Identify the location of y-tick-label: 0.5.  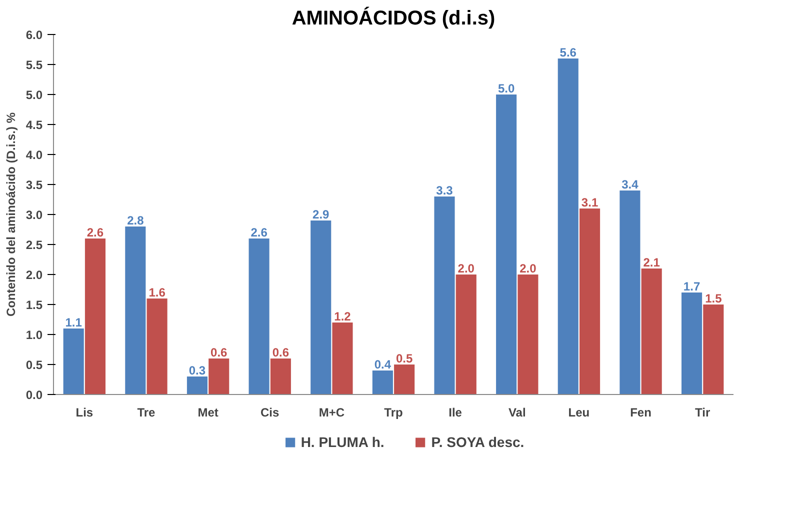
(34, 365).